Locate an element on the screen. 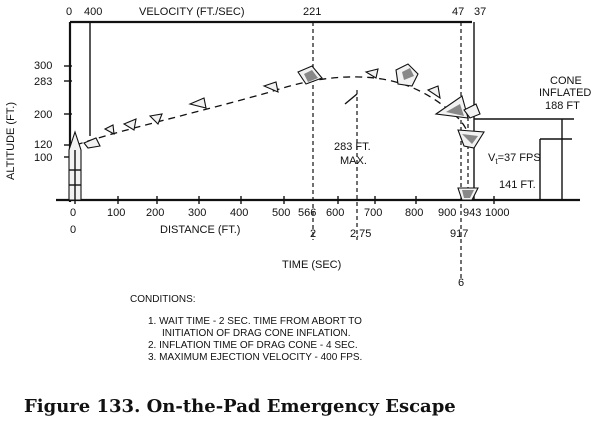  condition-3: 3. MAXIMUM EJECTION VELOCITY - 400 FPS. is located at coordinates (255, 357).